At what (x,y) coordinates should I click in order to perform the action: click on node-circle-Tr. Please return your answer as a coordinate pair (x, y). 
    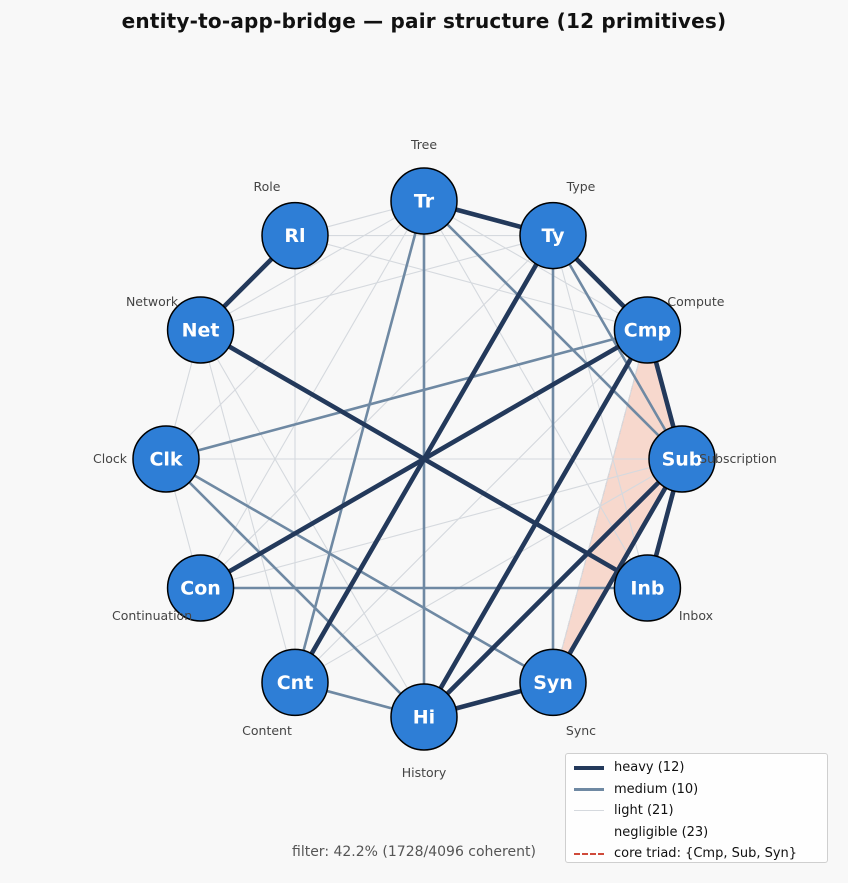
    Looking at the image, I should click on (424, 201).